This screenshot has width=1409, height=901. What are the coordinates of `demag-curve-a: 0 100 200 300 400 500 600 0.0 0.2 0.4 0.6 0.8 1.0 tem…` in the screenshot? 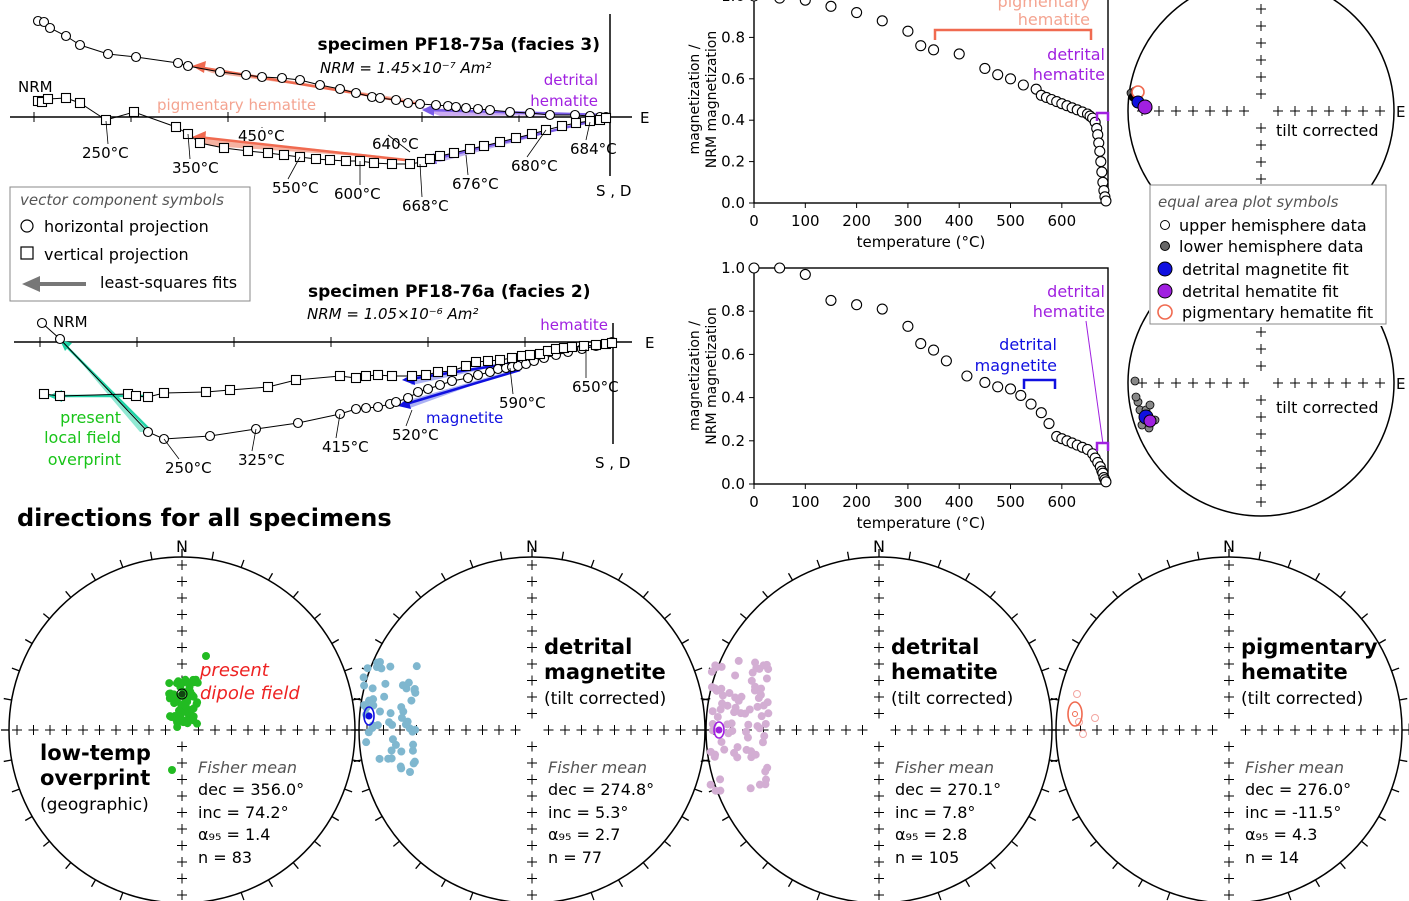 It's located at (899, 125).